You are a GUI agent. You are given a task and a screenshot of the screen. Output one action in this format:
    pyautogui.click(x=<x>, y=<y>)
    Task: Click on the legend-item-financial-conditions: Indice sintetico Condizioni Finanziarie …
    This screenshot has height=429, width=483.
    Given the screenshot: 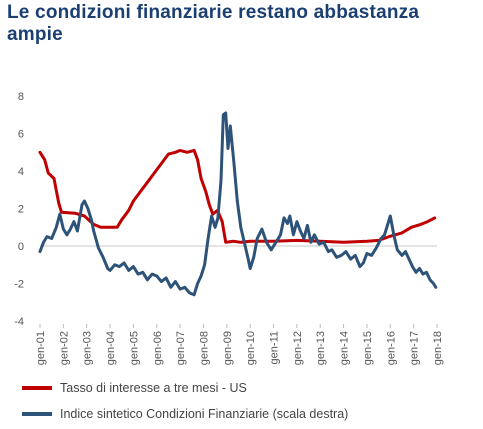 What is the action you would take?
    pyautogui.click(x=249, y=414)
    